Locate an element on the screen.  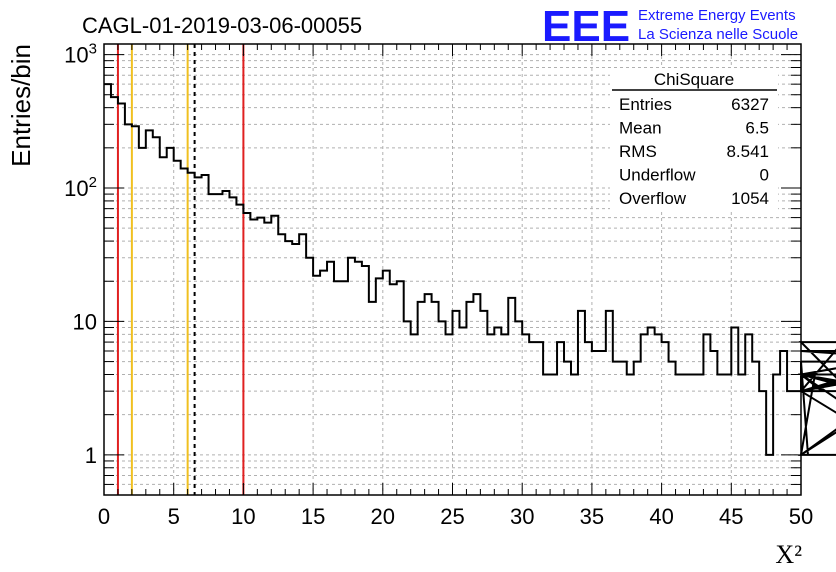
eee-logo-line1: Extreme Energy Events is located at coordinates (717, 15).